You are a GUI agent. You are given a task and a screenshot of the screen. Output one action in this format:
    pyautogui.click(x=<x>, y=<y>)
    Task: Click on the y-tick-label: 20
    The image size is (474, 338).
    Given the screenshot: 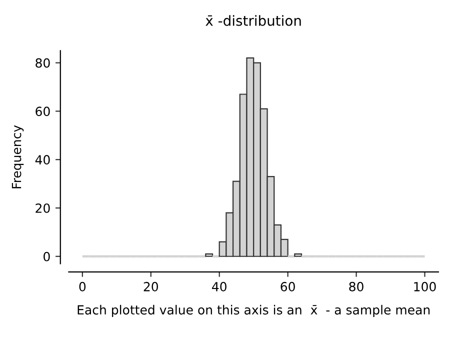 What is the action you would take?
    pyautogui.click(x=43, y=208)
    